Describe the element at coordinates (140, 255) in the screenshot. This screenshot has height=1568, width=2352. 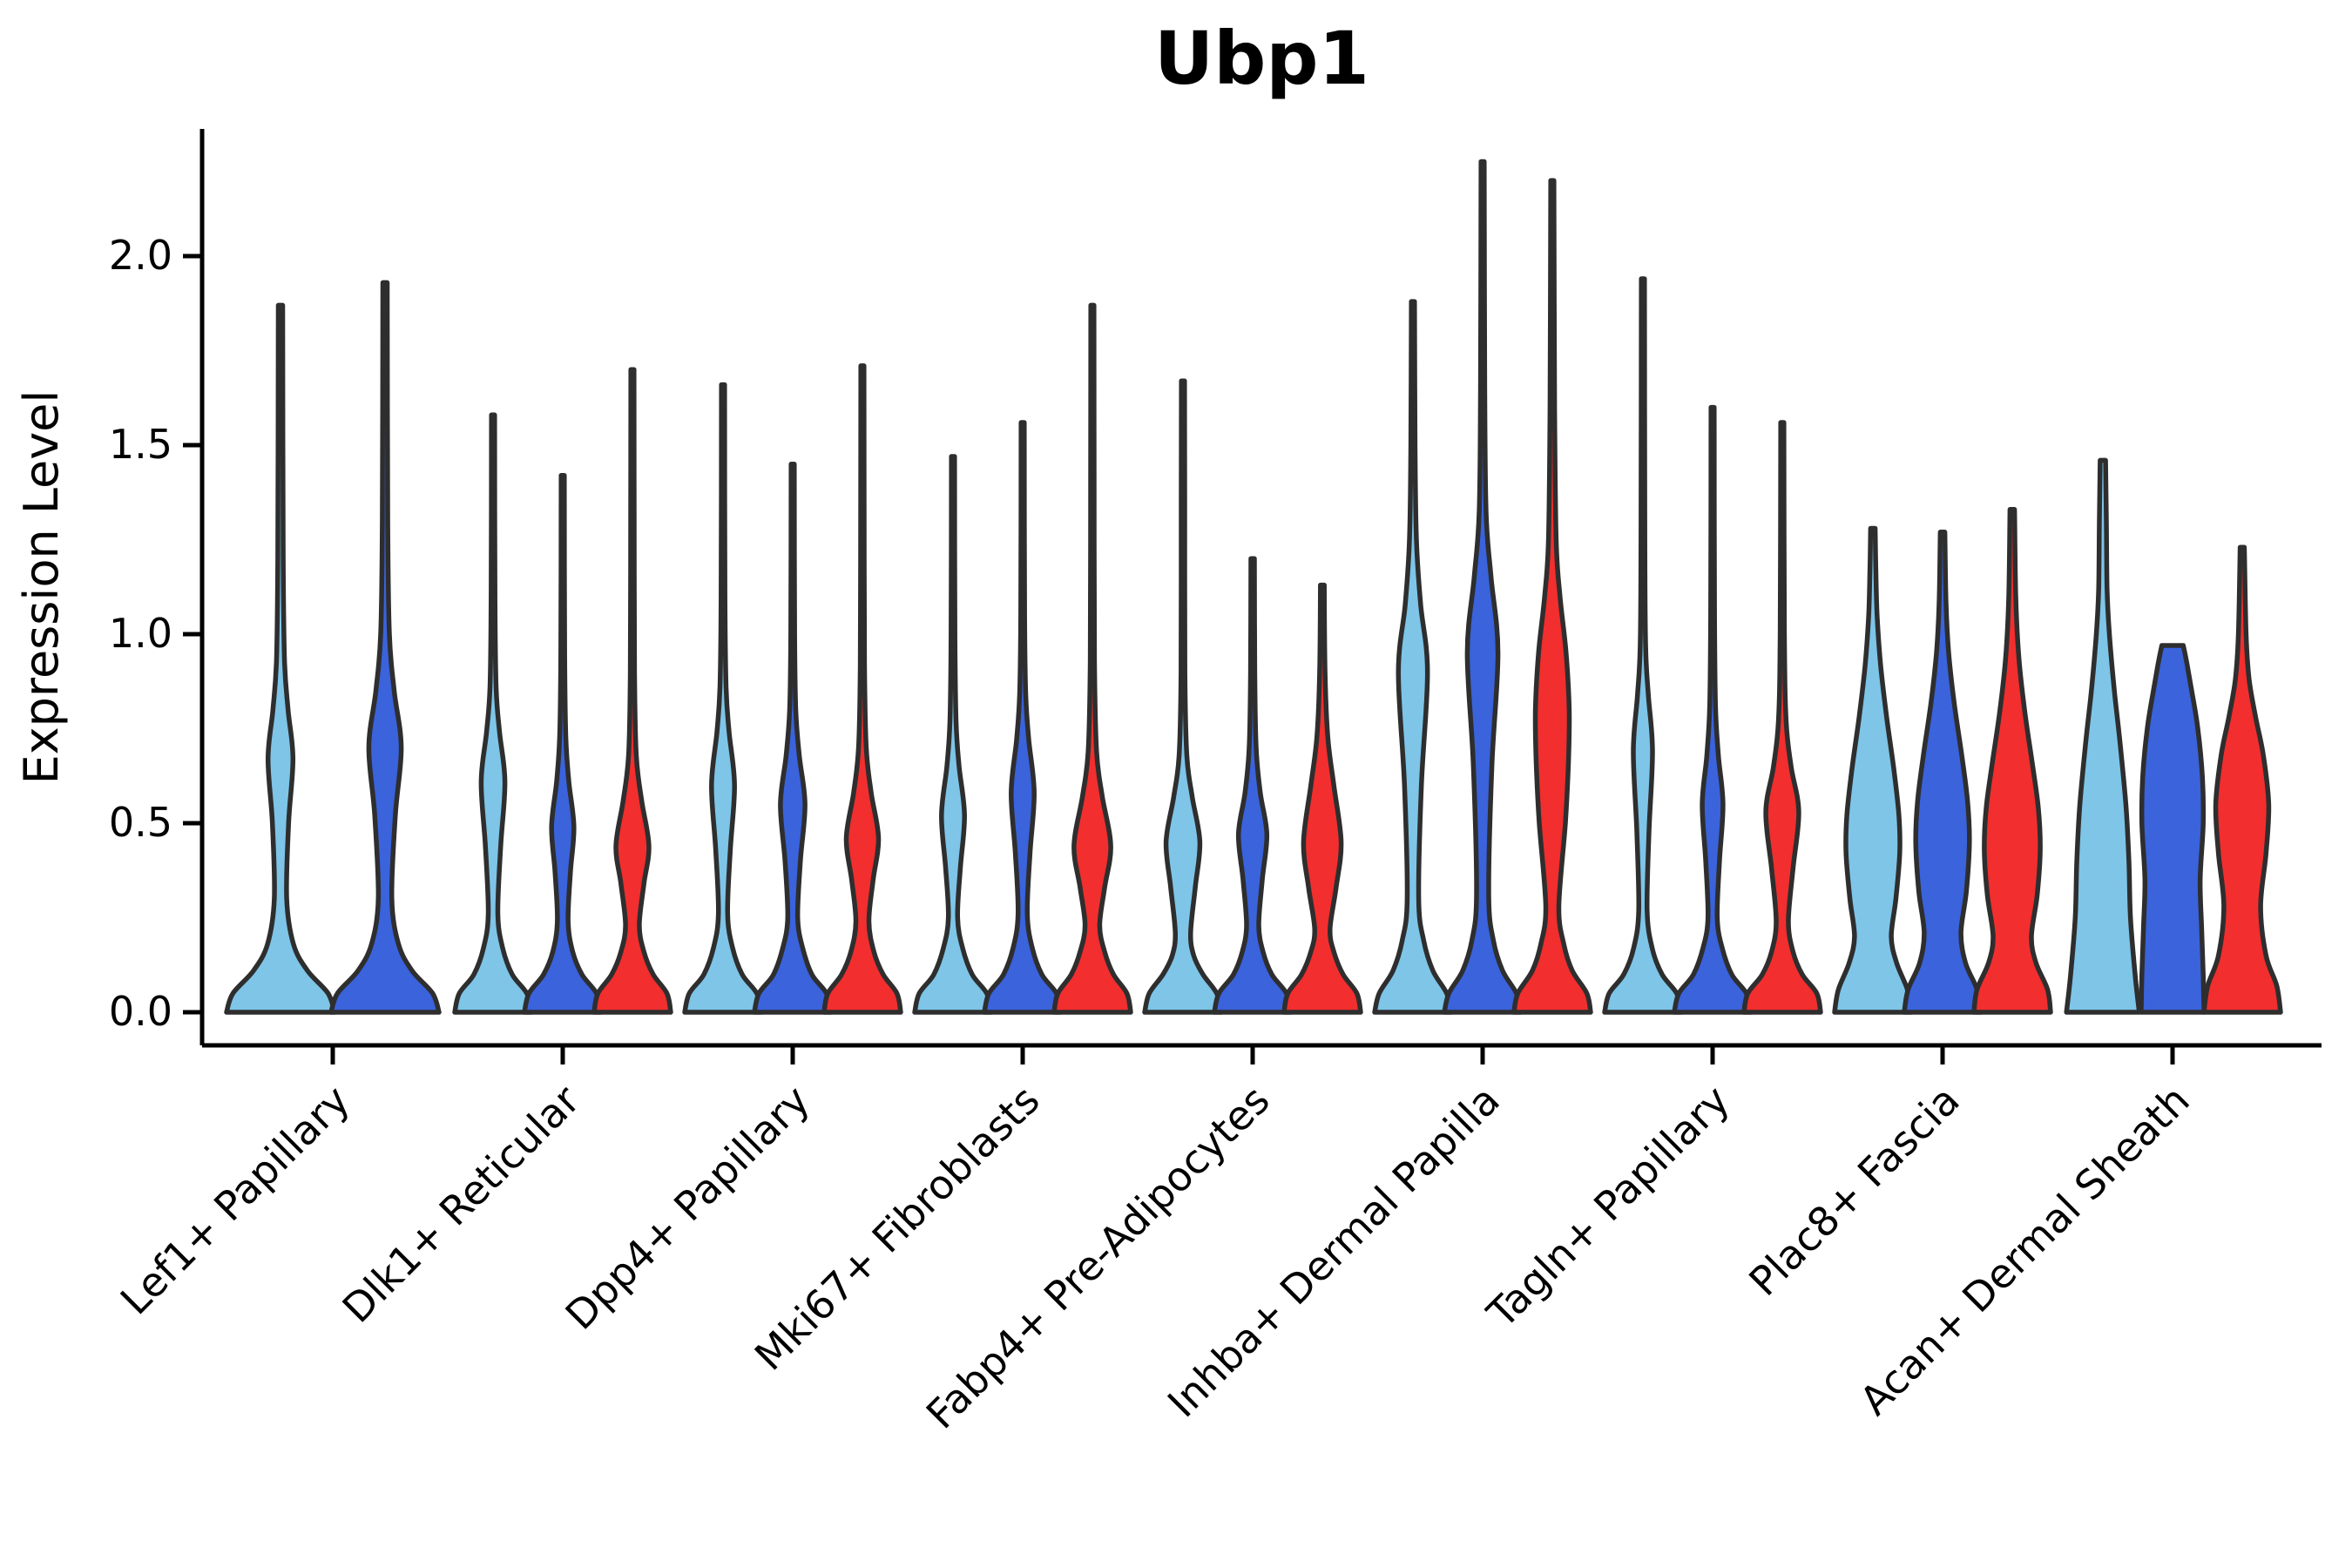
I see `y-tick-label: 2.0` at that location.